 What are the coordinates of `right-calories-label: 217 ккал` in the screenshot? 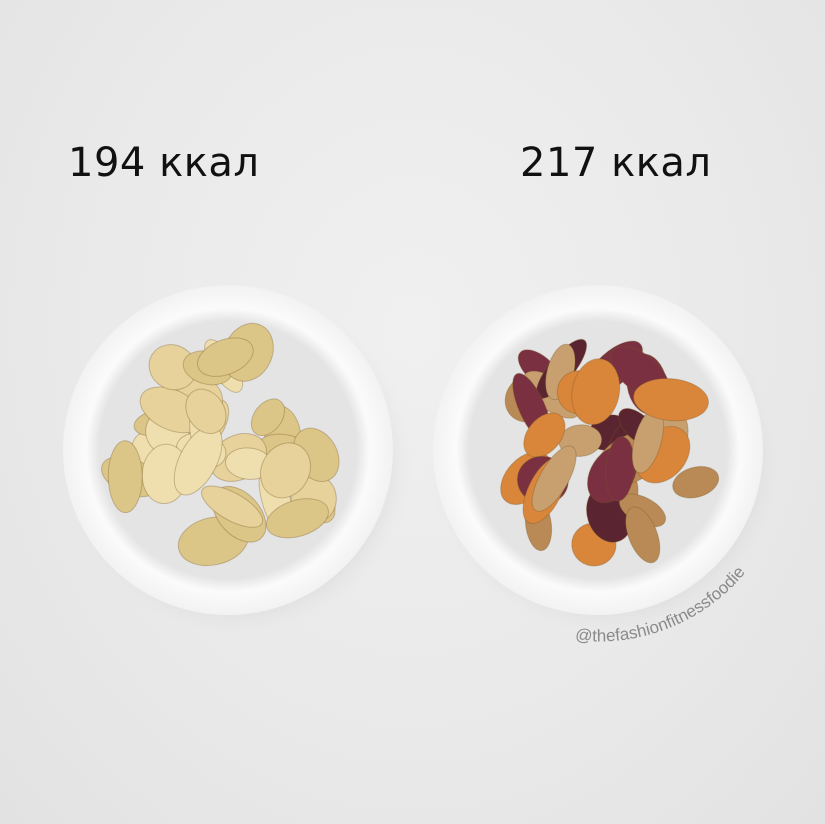 It's located at (616, 163).